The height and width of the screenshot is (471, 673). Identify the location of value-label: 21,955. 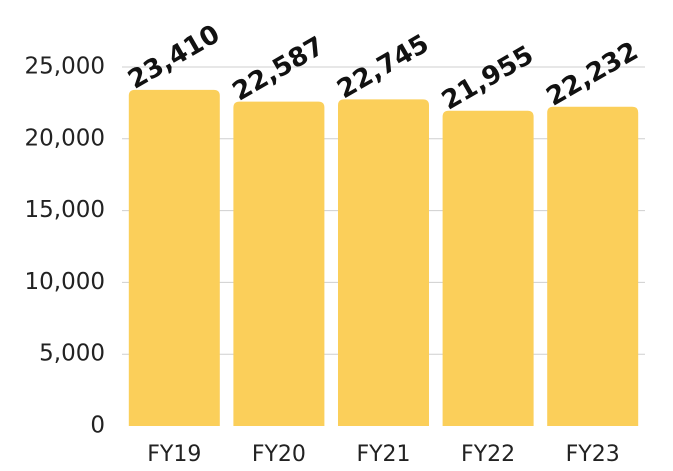
(488, 78).